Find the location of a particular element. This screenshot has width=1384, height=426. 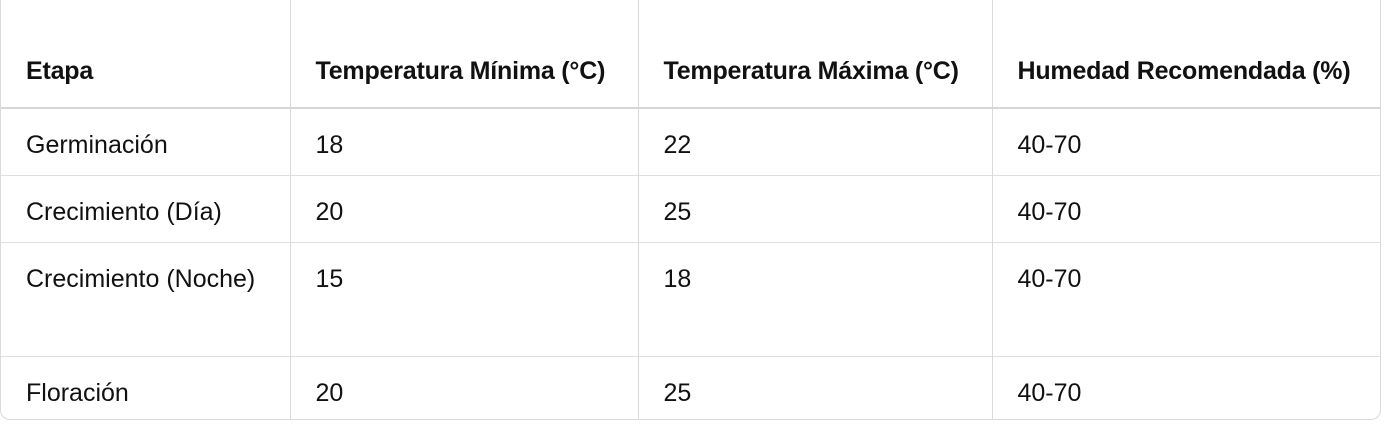

table-row: Floración 20 25 40-70 is located at coordinates (690, 387).